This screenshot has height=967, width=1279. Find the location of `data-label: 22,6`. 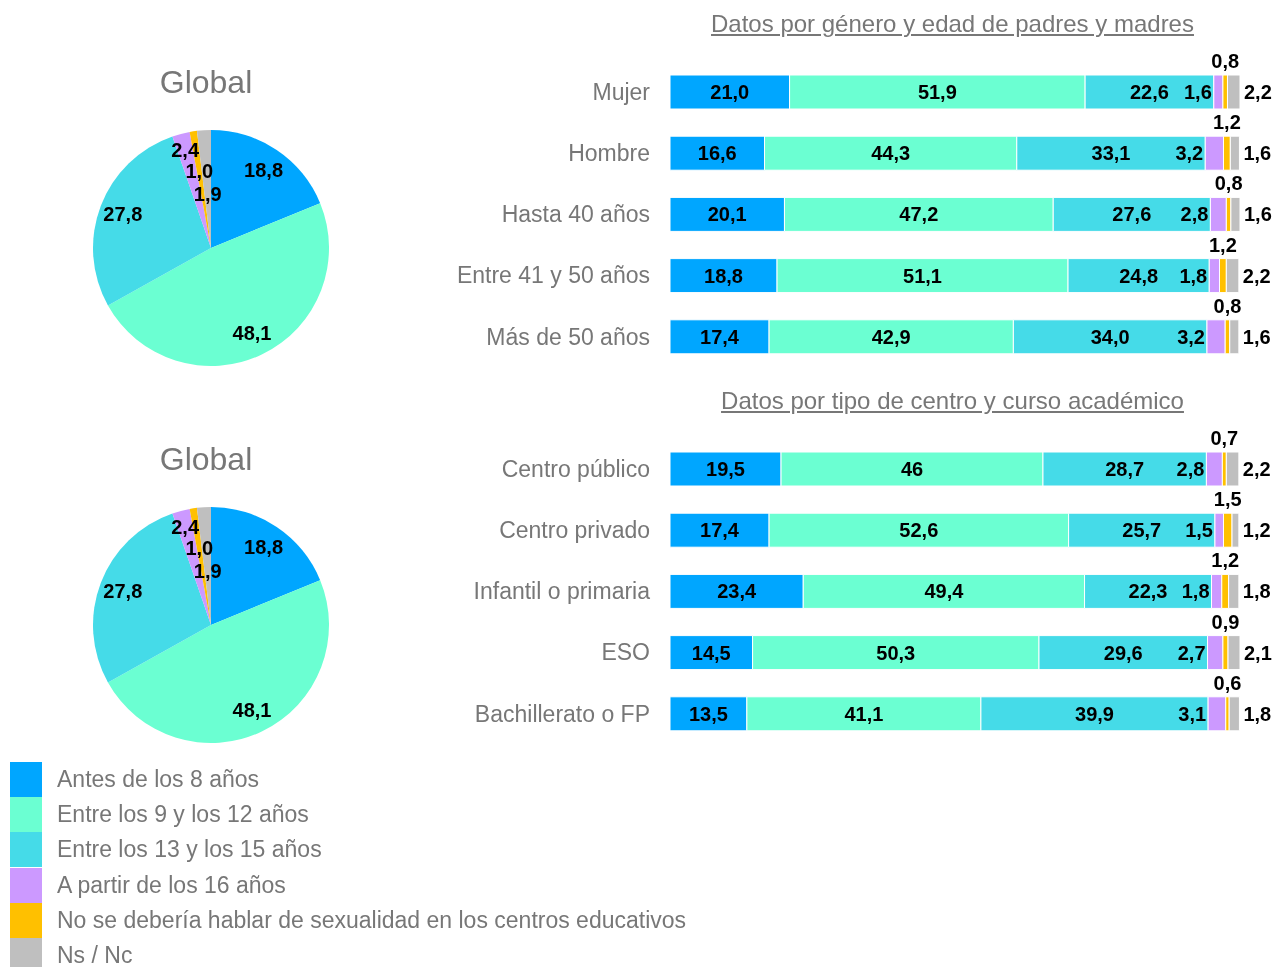

data-label: 22,6 is located at coordinates (1149, 92).